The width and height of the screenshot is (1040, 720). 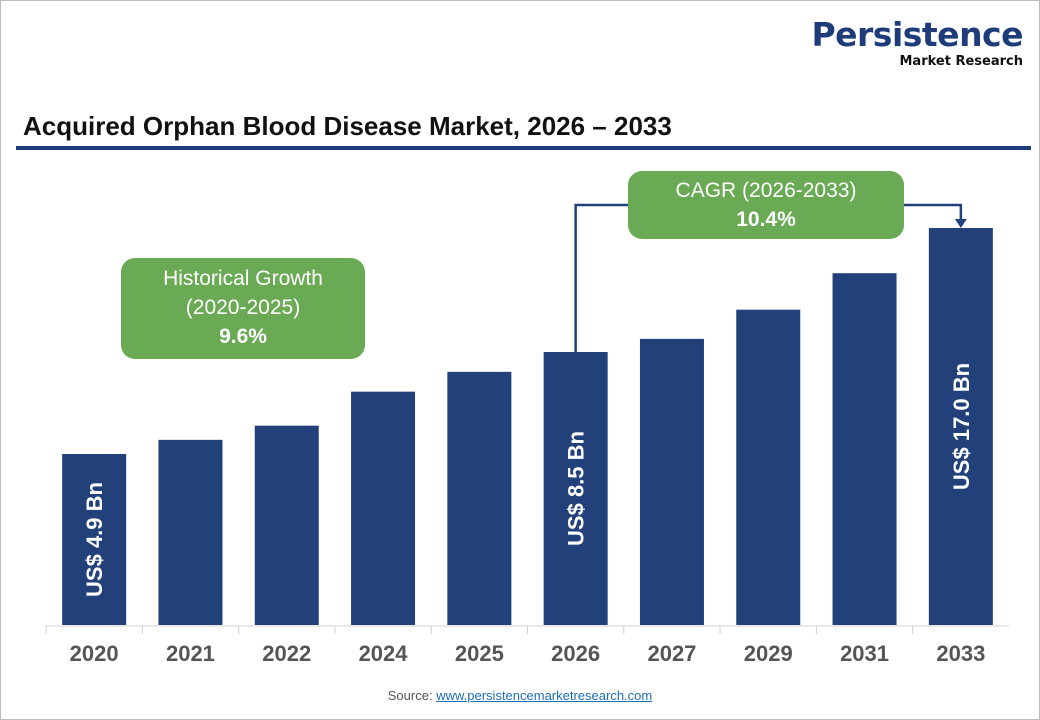 What do you see at coordinates (190, 653) in the screenshot?
I see `x-tick-label: 2021` at bounding box center [190, 653].